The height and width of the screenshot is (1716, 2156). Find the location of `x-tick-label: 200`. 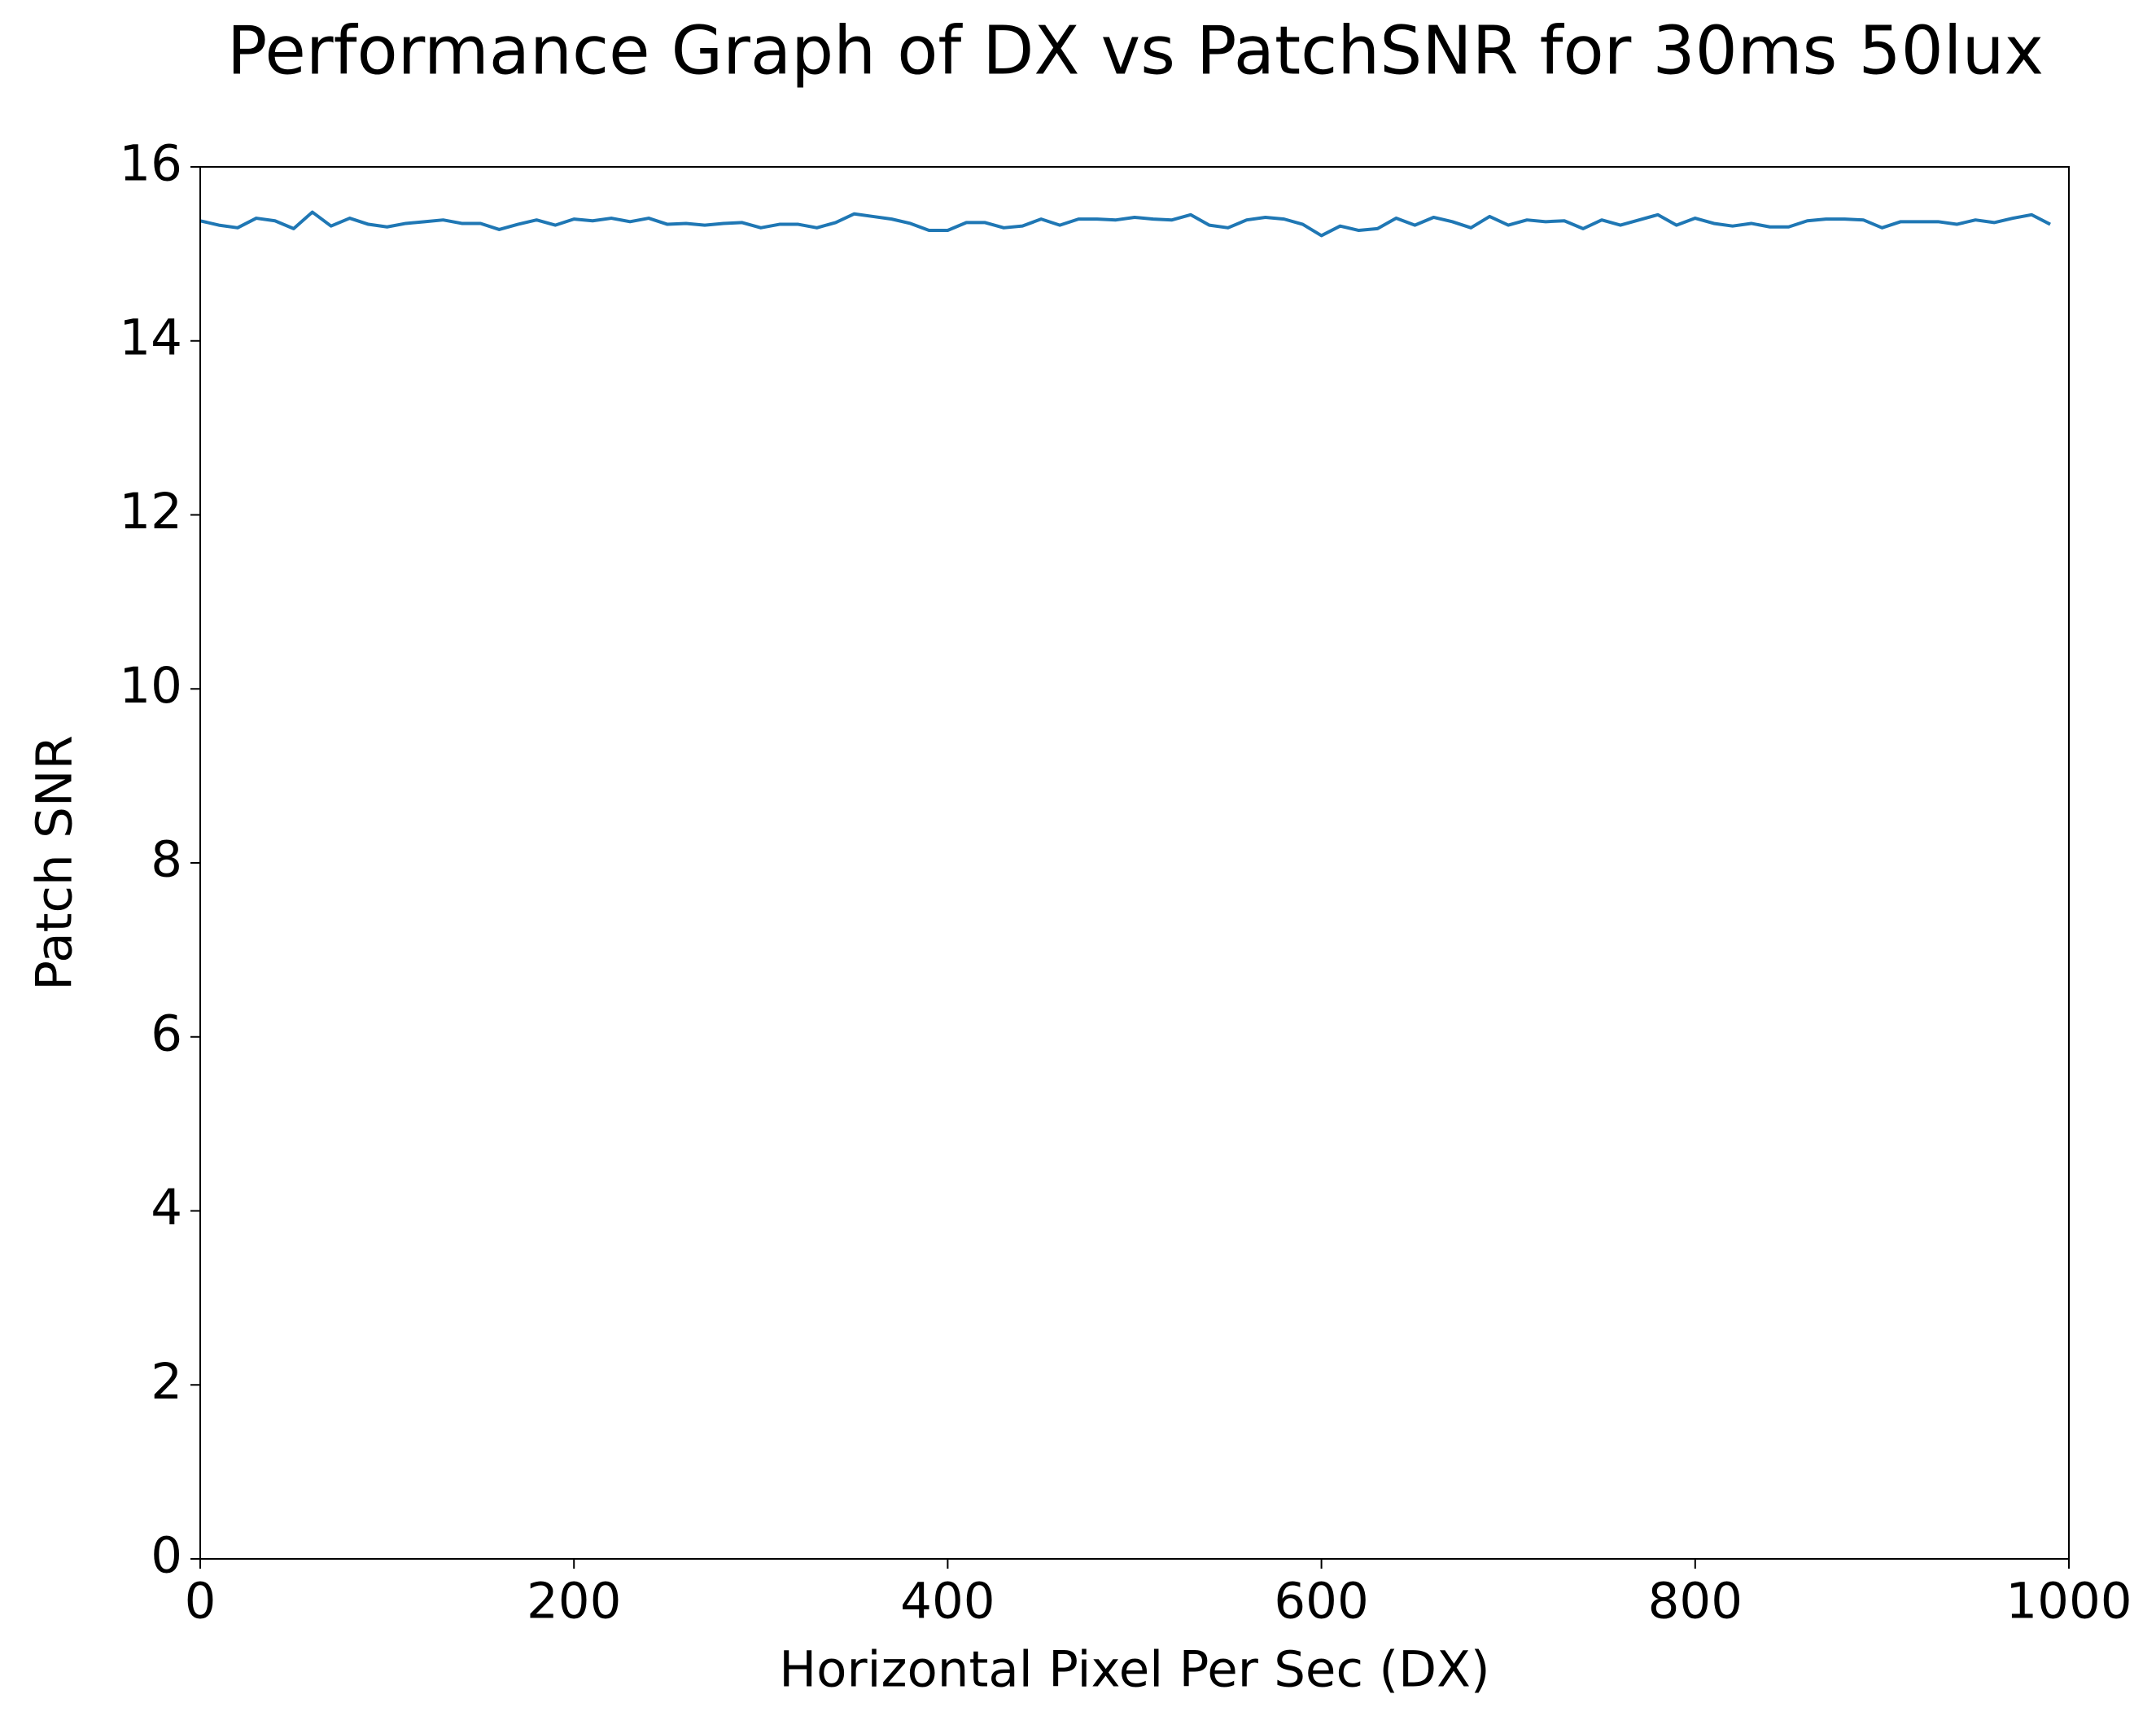

x-tick-label: 200 is located at coordinates (574, 1602).